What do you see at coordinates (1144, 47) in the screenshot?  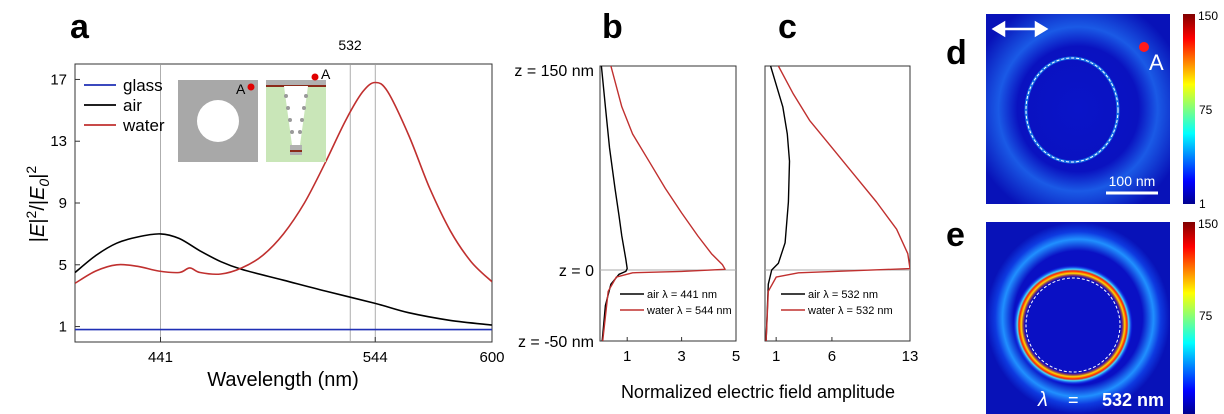 I see `panel-d-point-a-dot` at bounding box center [1144, 47].